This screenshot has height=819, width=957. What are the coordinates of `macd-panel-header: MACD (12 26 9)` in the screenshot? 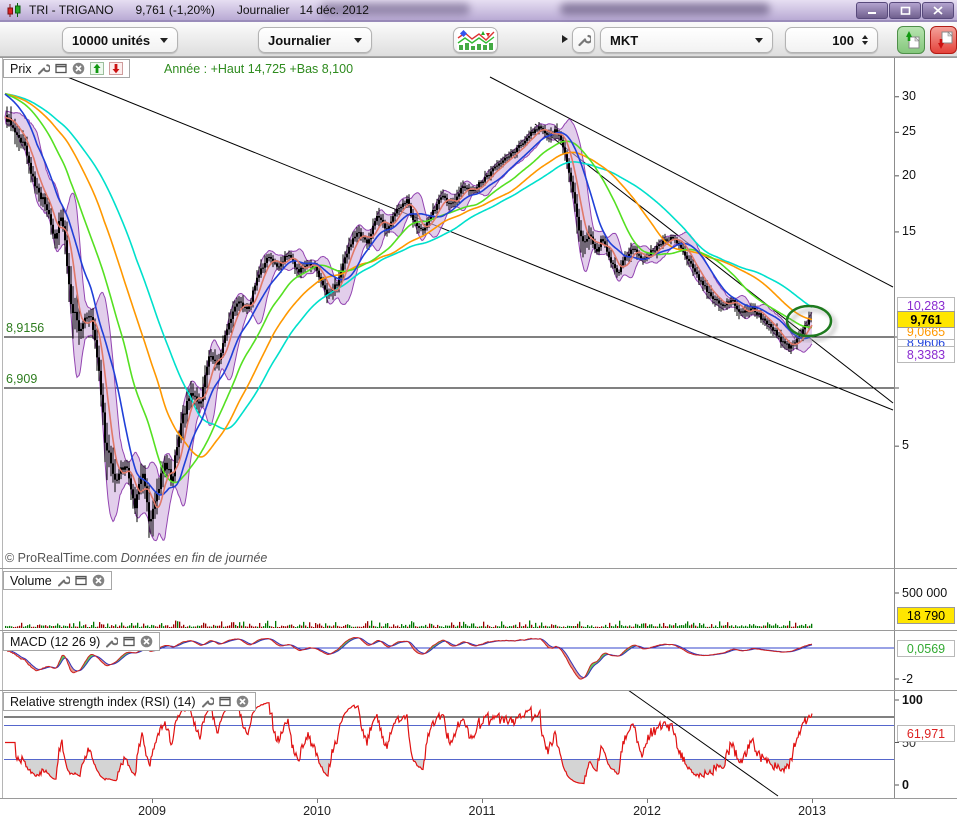 It's located at (82, 641).